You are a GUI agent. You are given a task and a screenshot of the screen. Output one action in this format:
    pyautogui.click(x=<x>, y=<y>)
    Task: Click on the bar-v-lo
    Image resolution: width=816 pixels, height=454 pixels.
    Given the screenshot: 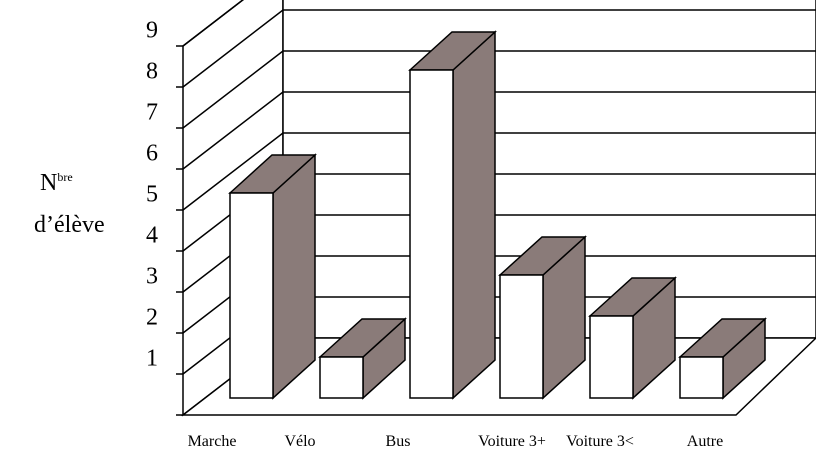 What is the action you would take?
    pyautogui.click(x=362, y=358)
    